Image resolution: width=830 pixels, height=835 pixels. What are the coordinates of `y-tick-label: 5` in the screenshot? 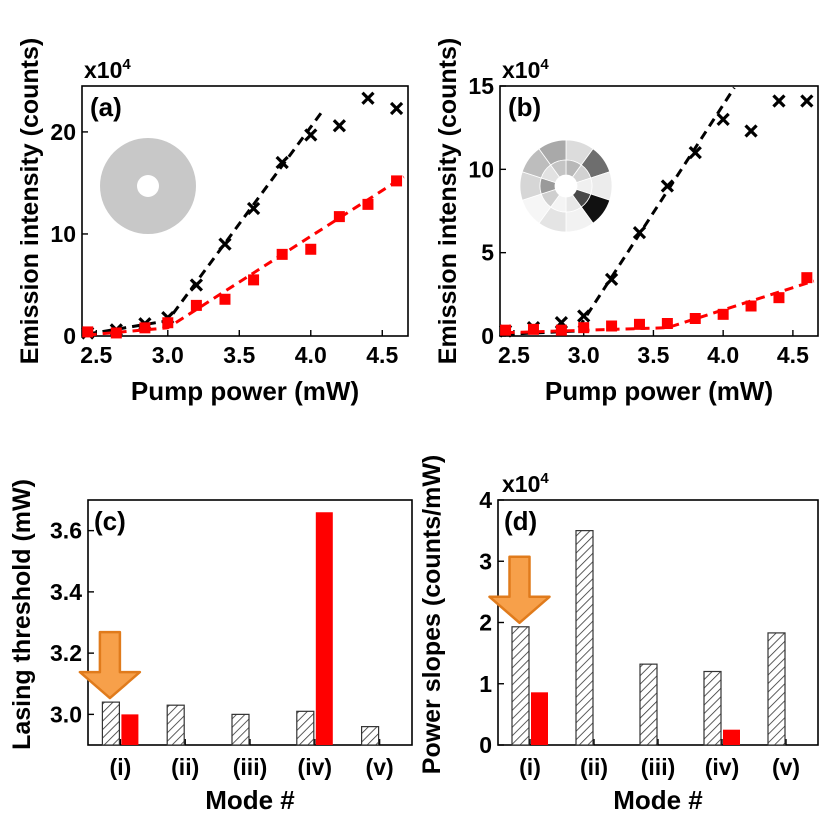 It's located at (487, 253).